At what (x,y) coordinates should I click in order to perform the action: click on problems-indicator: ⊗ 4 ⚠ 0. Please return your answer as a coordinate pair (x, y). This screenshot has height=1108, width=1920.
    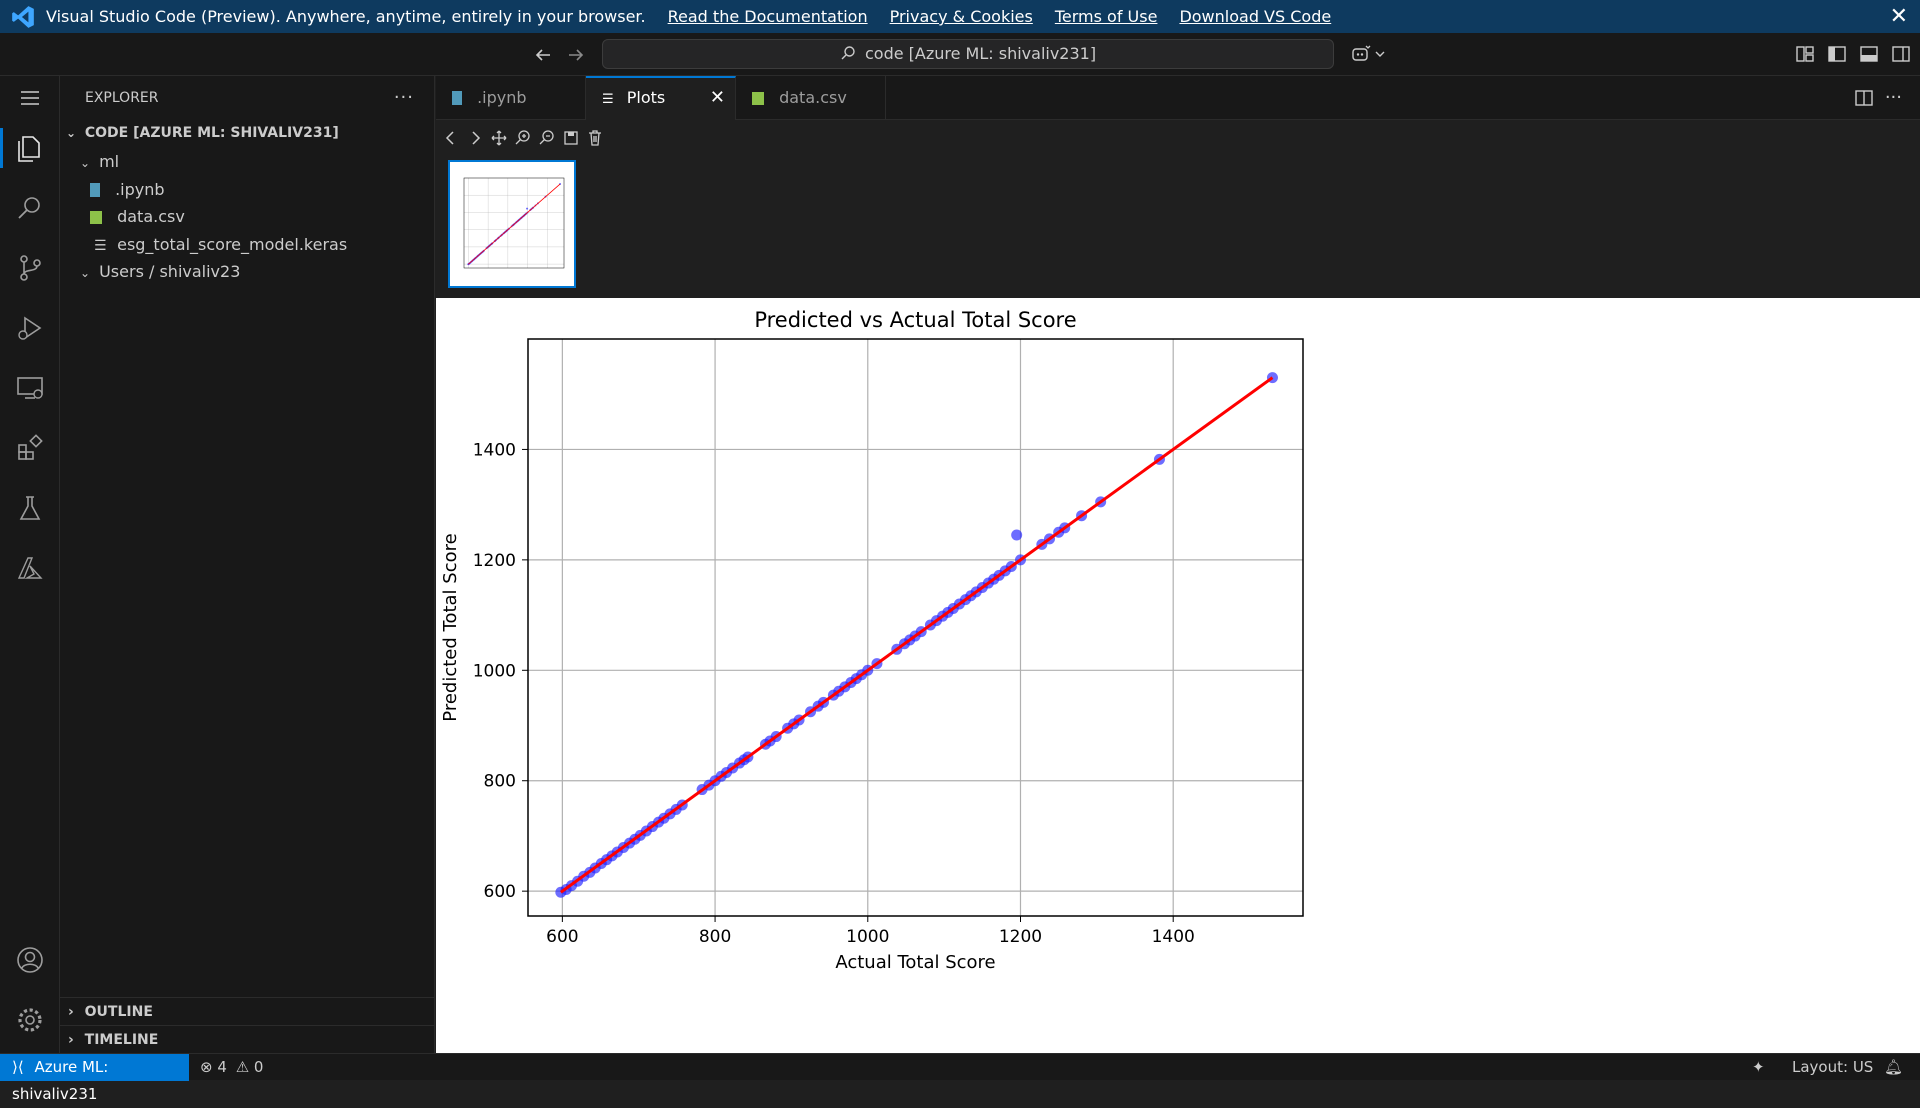
    Looking at the image, I should click on (231, 1067).